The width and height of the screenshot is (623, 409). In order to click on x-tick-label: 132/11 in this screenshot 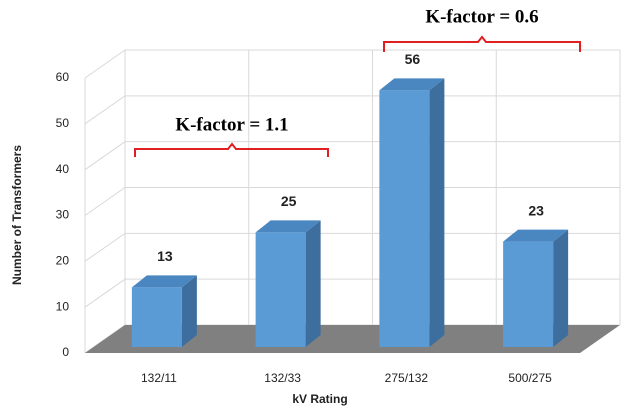, I will do `click(159, 378)`.